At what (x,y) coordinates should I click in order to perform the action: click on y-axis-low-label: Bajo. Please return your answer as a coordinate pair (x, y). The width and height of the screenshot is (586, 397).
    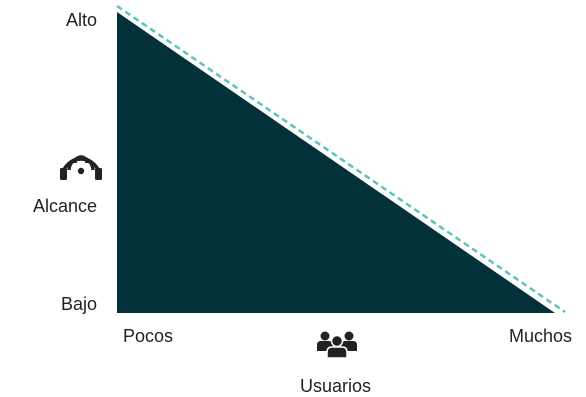
    Looking at the image, I should click on (78, 304).